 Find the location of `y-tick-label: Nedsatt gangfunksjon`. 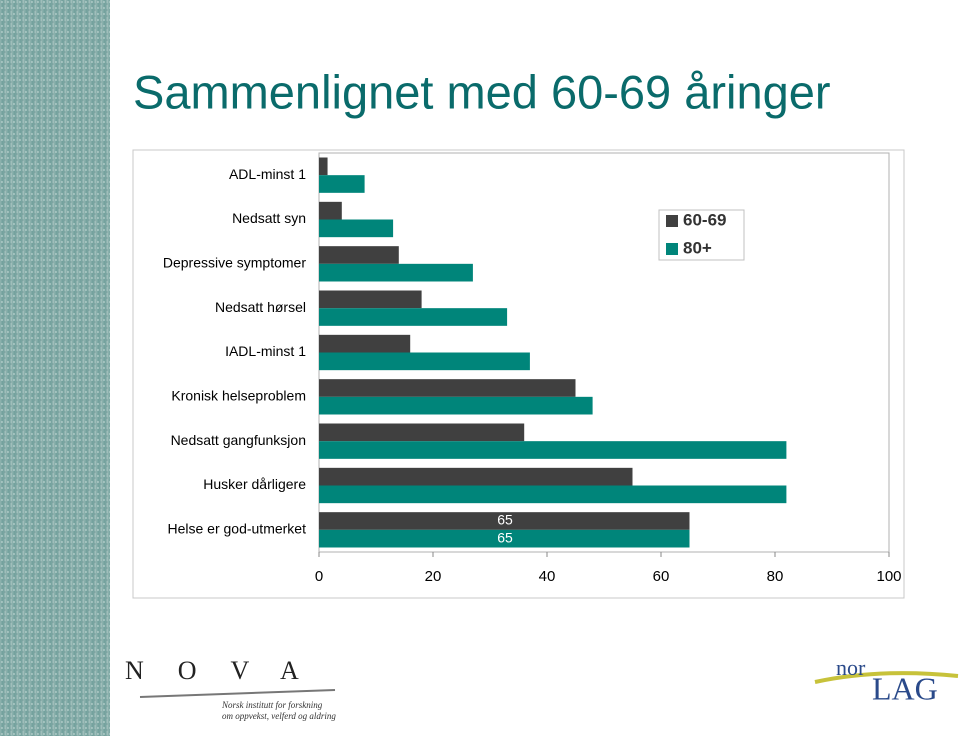

y-tick-label: Nedsatt gangfunksjon is located at coordinates (238, 440).